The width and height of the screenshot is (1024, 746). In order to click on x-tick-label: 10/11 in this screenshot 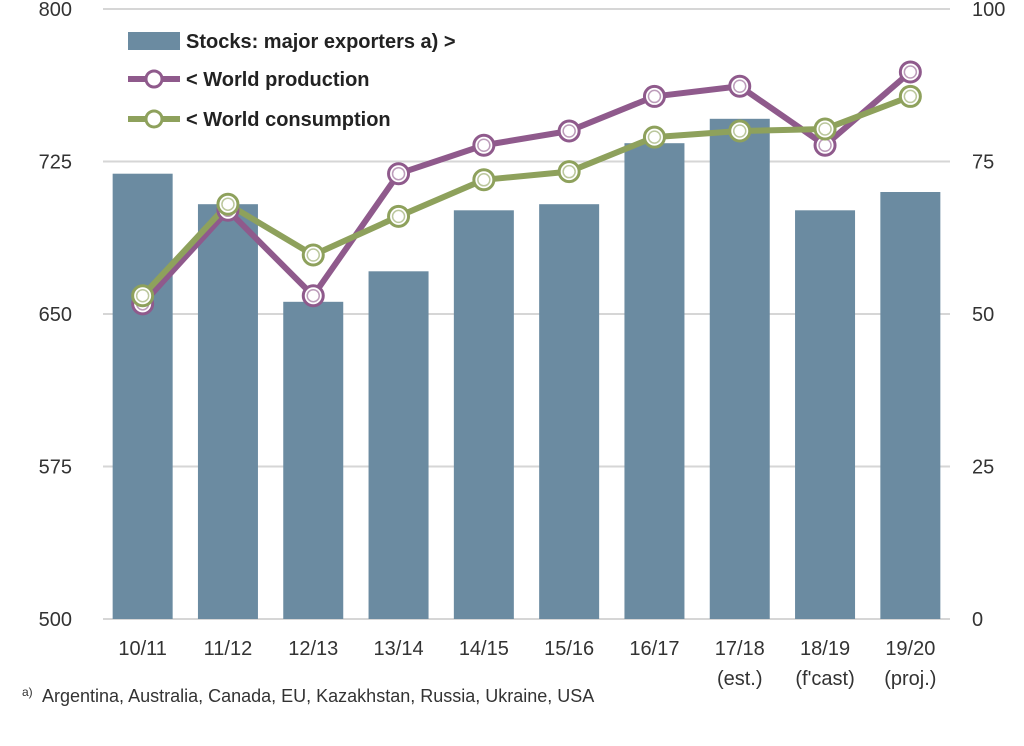, I will do `click(142, 649)`.